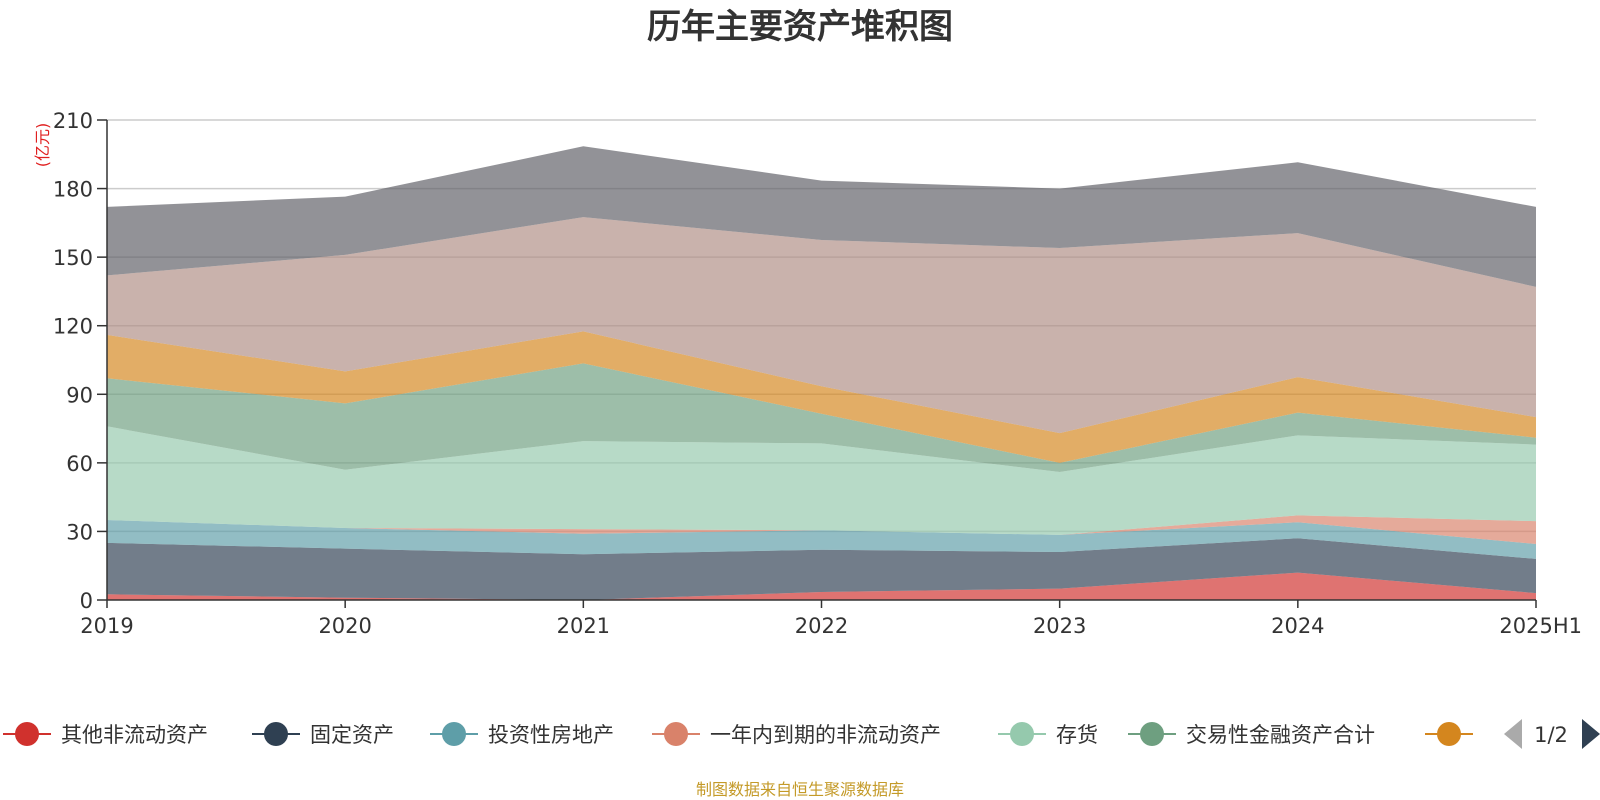  What do you see at coordinates (73, 327) in the screenshot?
I see `y-tick-label: 120` at bounding box center [73, 327].